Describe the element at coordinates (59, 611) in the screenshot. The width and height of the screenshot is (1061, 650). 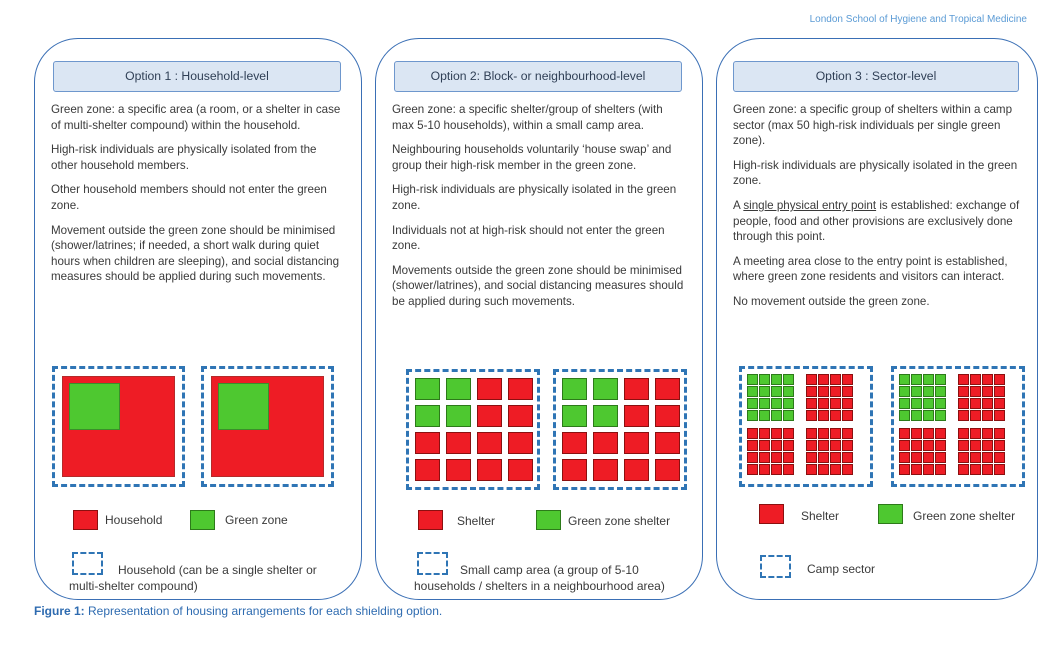
I see `figure-label: Figure 1:` at that location.